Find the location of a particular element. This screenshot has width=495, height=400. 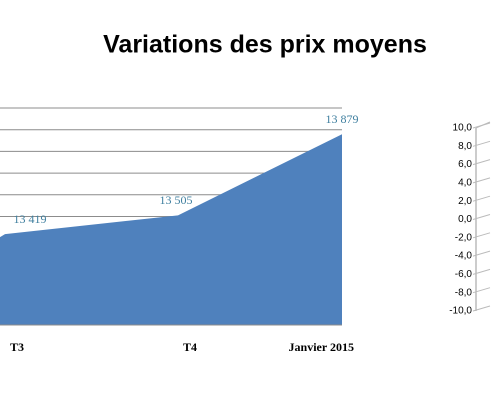

y-tick-label: -2,0 is located at coordinates (464, 237).